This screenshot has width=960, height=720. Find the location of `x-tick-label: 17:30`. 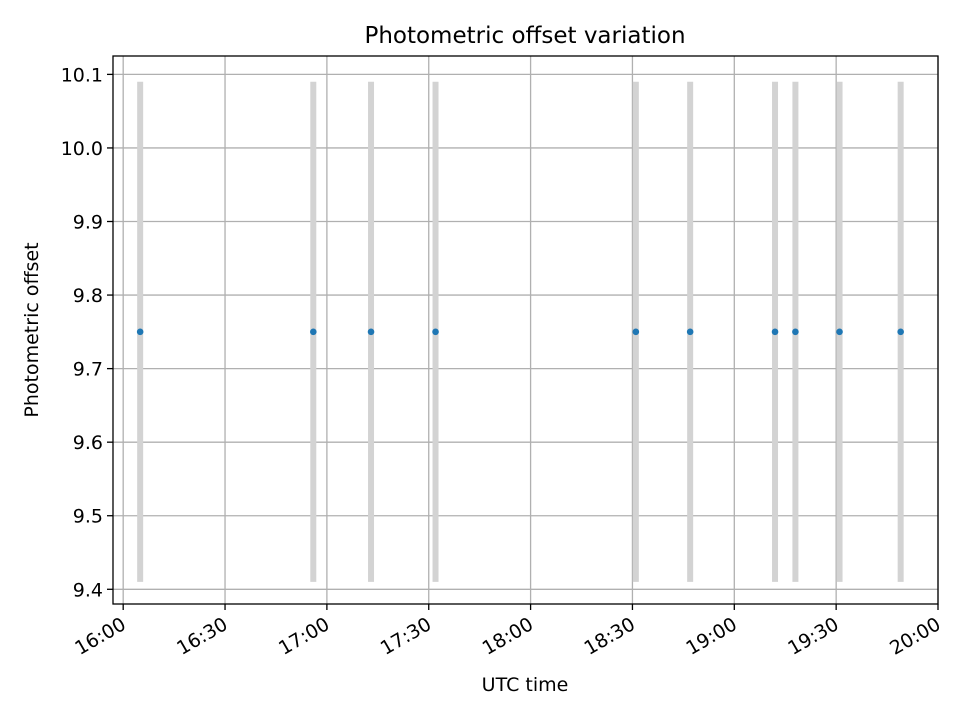

x-tick-label: 17:30 is located at coordinates (406, 636).